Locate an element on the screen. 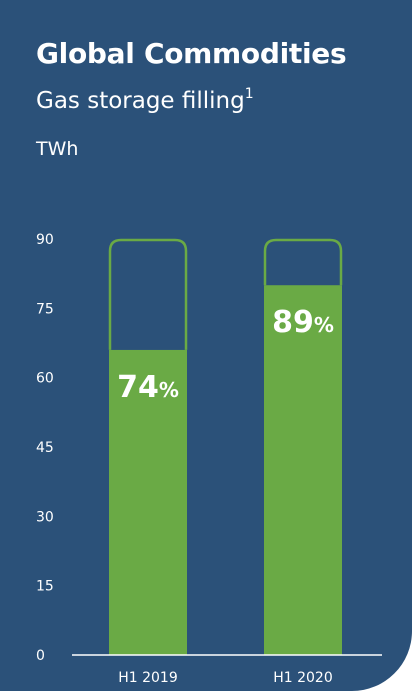 Image resolution: width=412 pixels, height=691 pixels. y-tick-label: 75 is located at coordinates (45, 309).